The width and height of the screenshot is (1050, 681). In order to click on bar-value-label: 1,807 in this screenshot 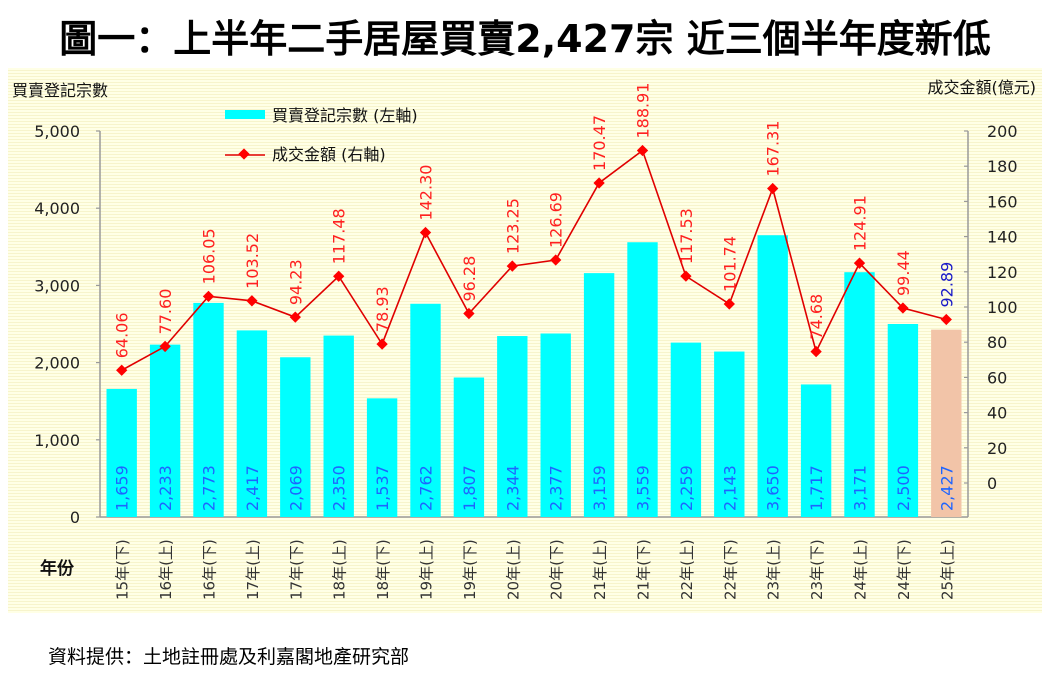, I will do `click(469, 488)`.